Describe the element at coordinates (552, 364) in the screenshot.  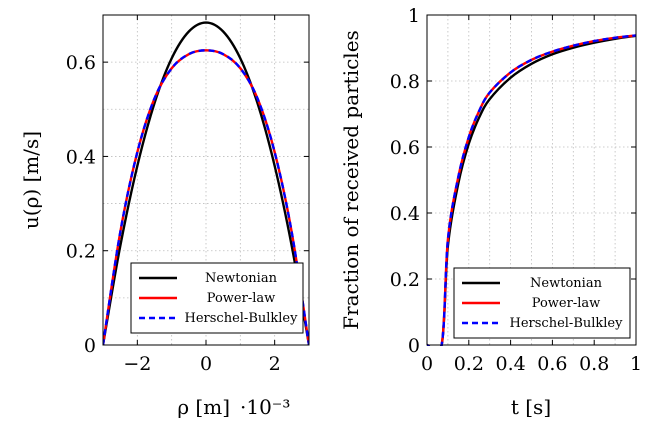
I see `x-tick-label: 0.6` at that location.